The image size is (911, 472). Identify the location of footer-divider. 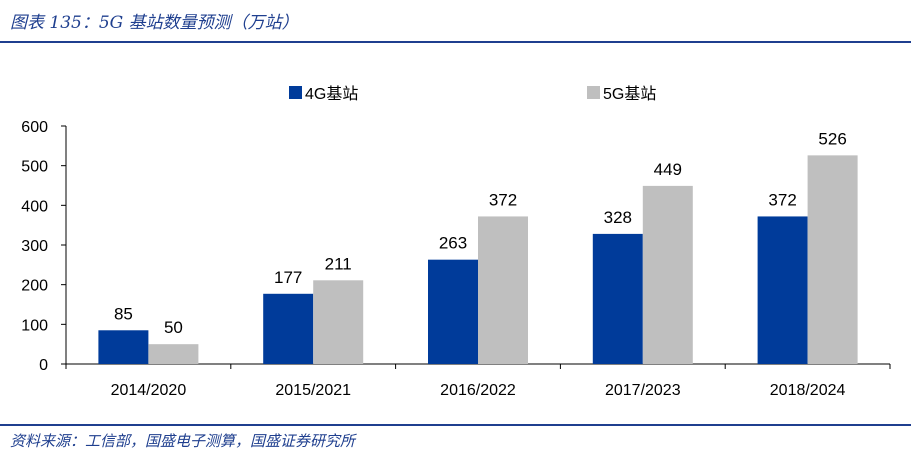
(455, 425).